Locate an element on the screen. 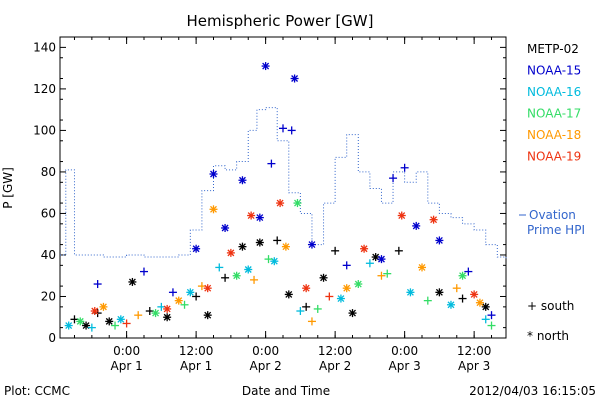 The image size is (600, 400). legend-entry: NOAA-18 is located at coordinates (554, 135).